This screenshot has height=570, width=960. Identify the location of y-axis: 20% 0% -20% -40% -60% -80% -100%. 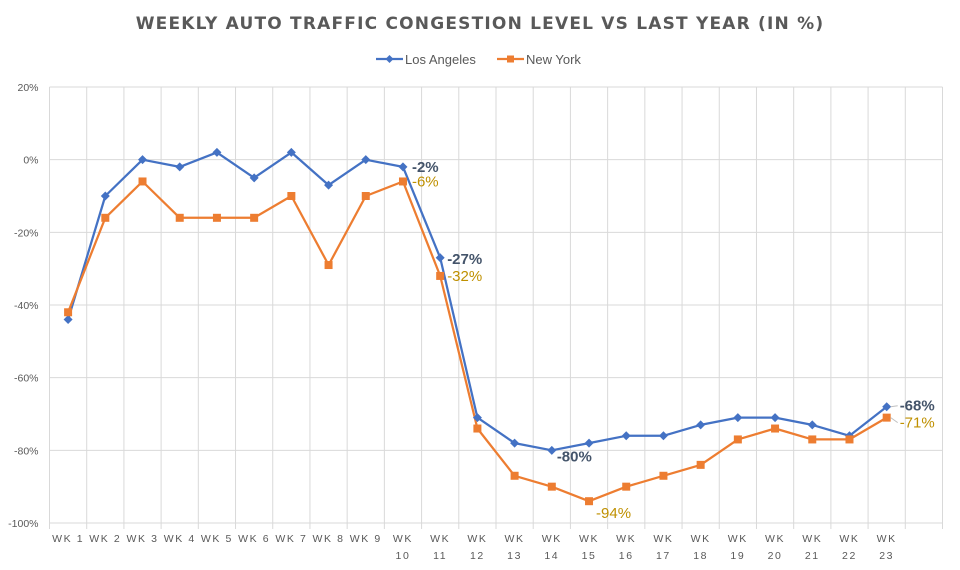
(23, 306).